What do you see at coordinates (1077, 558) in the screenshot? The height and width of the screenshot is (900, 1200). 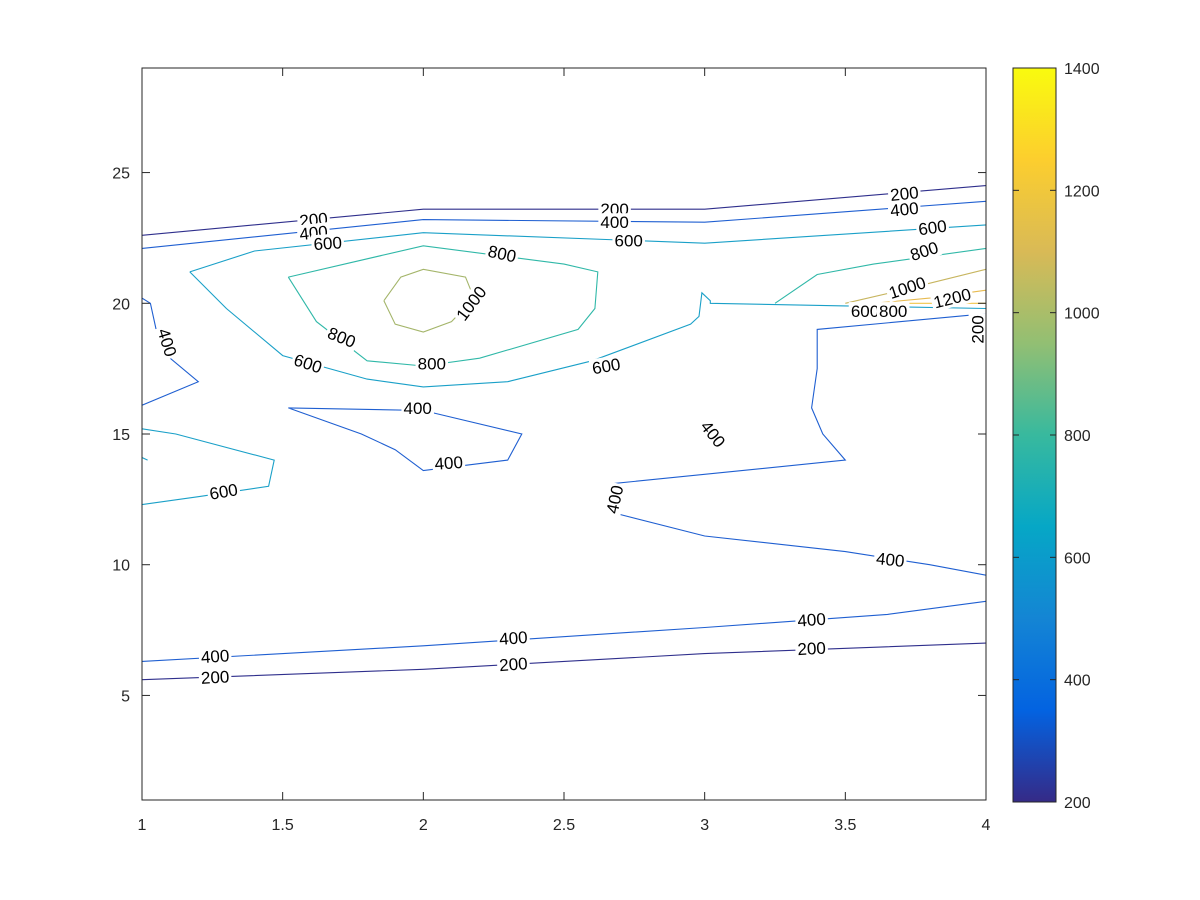 I see `colorbar-tick-label: 600` at bounding box center [1077, 558].